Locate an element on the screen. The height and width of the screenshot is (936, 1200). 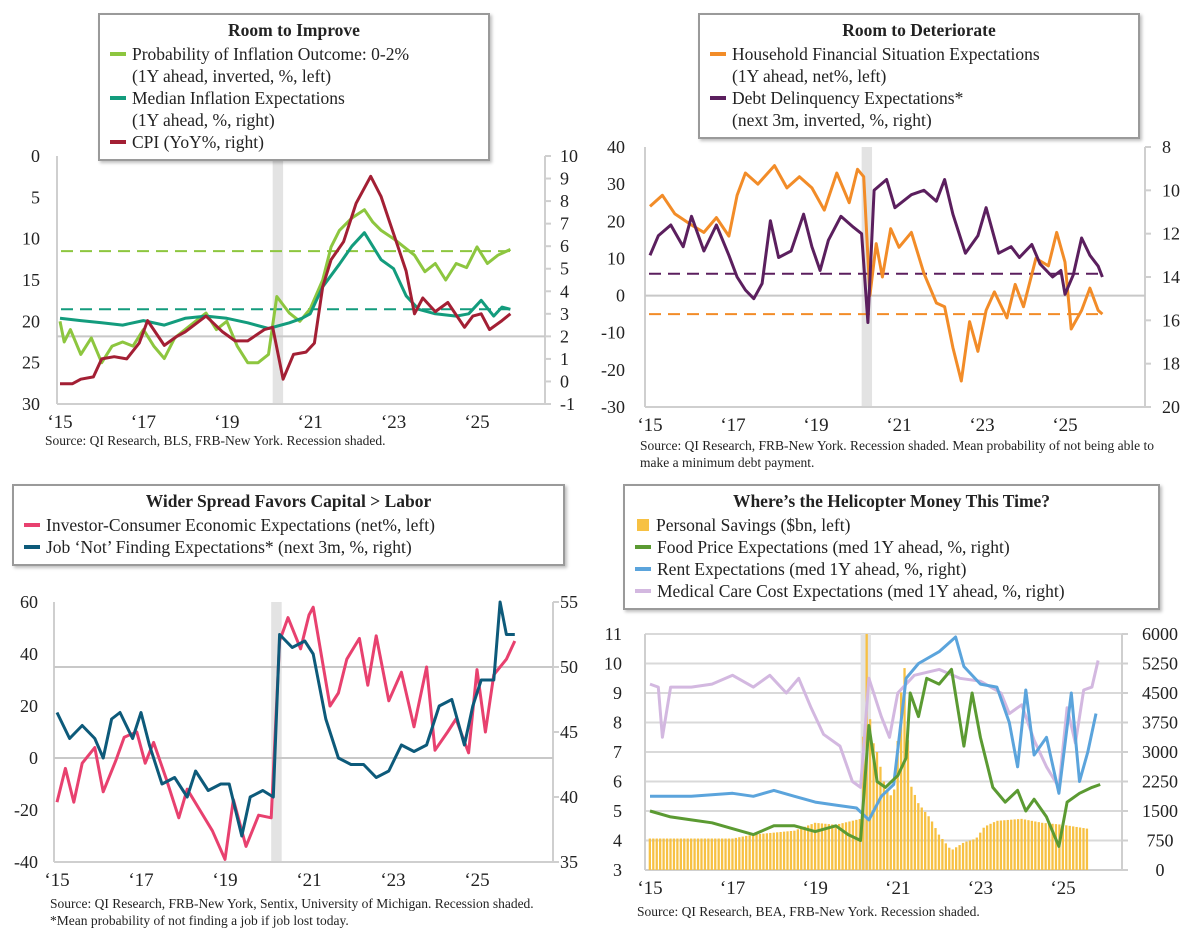
series-line-job-not-finding-expectations is located at coordinates (285, 719).